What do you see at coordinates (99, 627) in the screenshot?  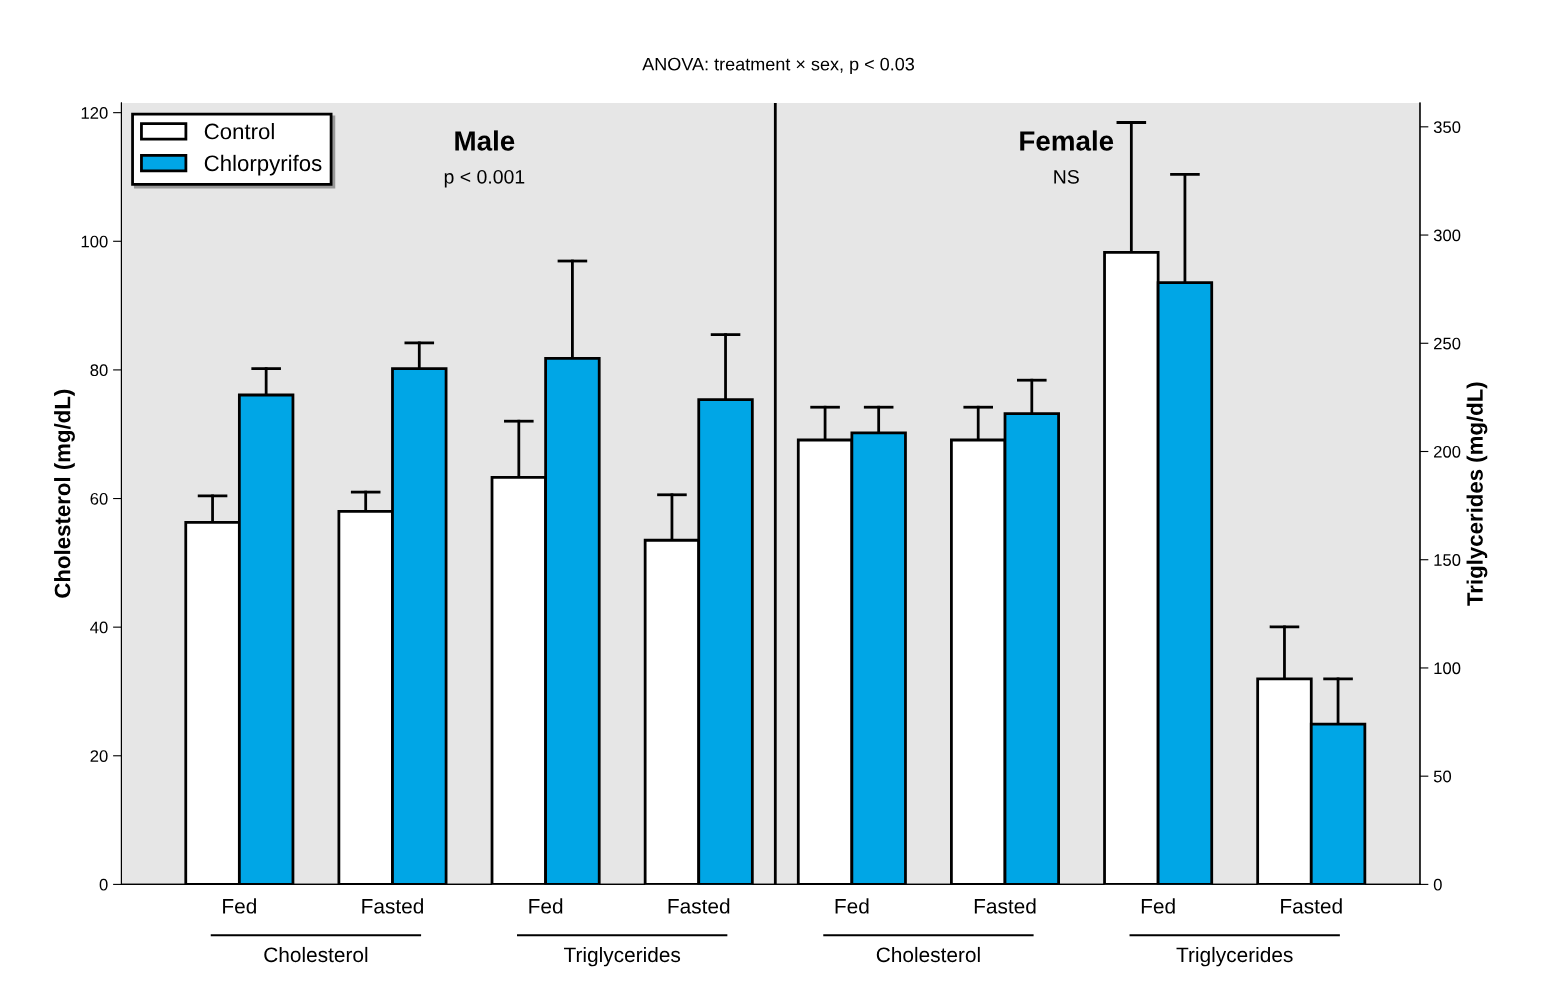 I see `y-tick-label: 40` at bounding box center [99, 627].